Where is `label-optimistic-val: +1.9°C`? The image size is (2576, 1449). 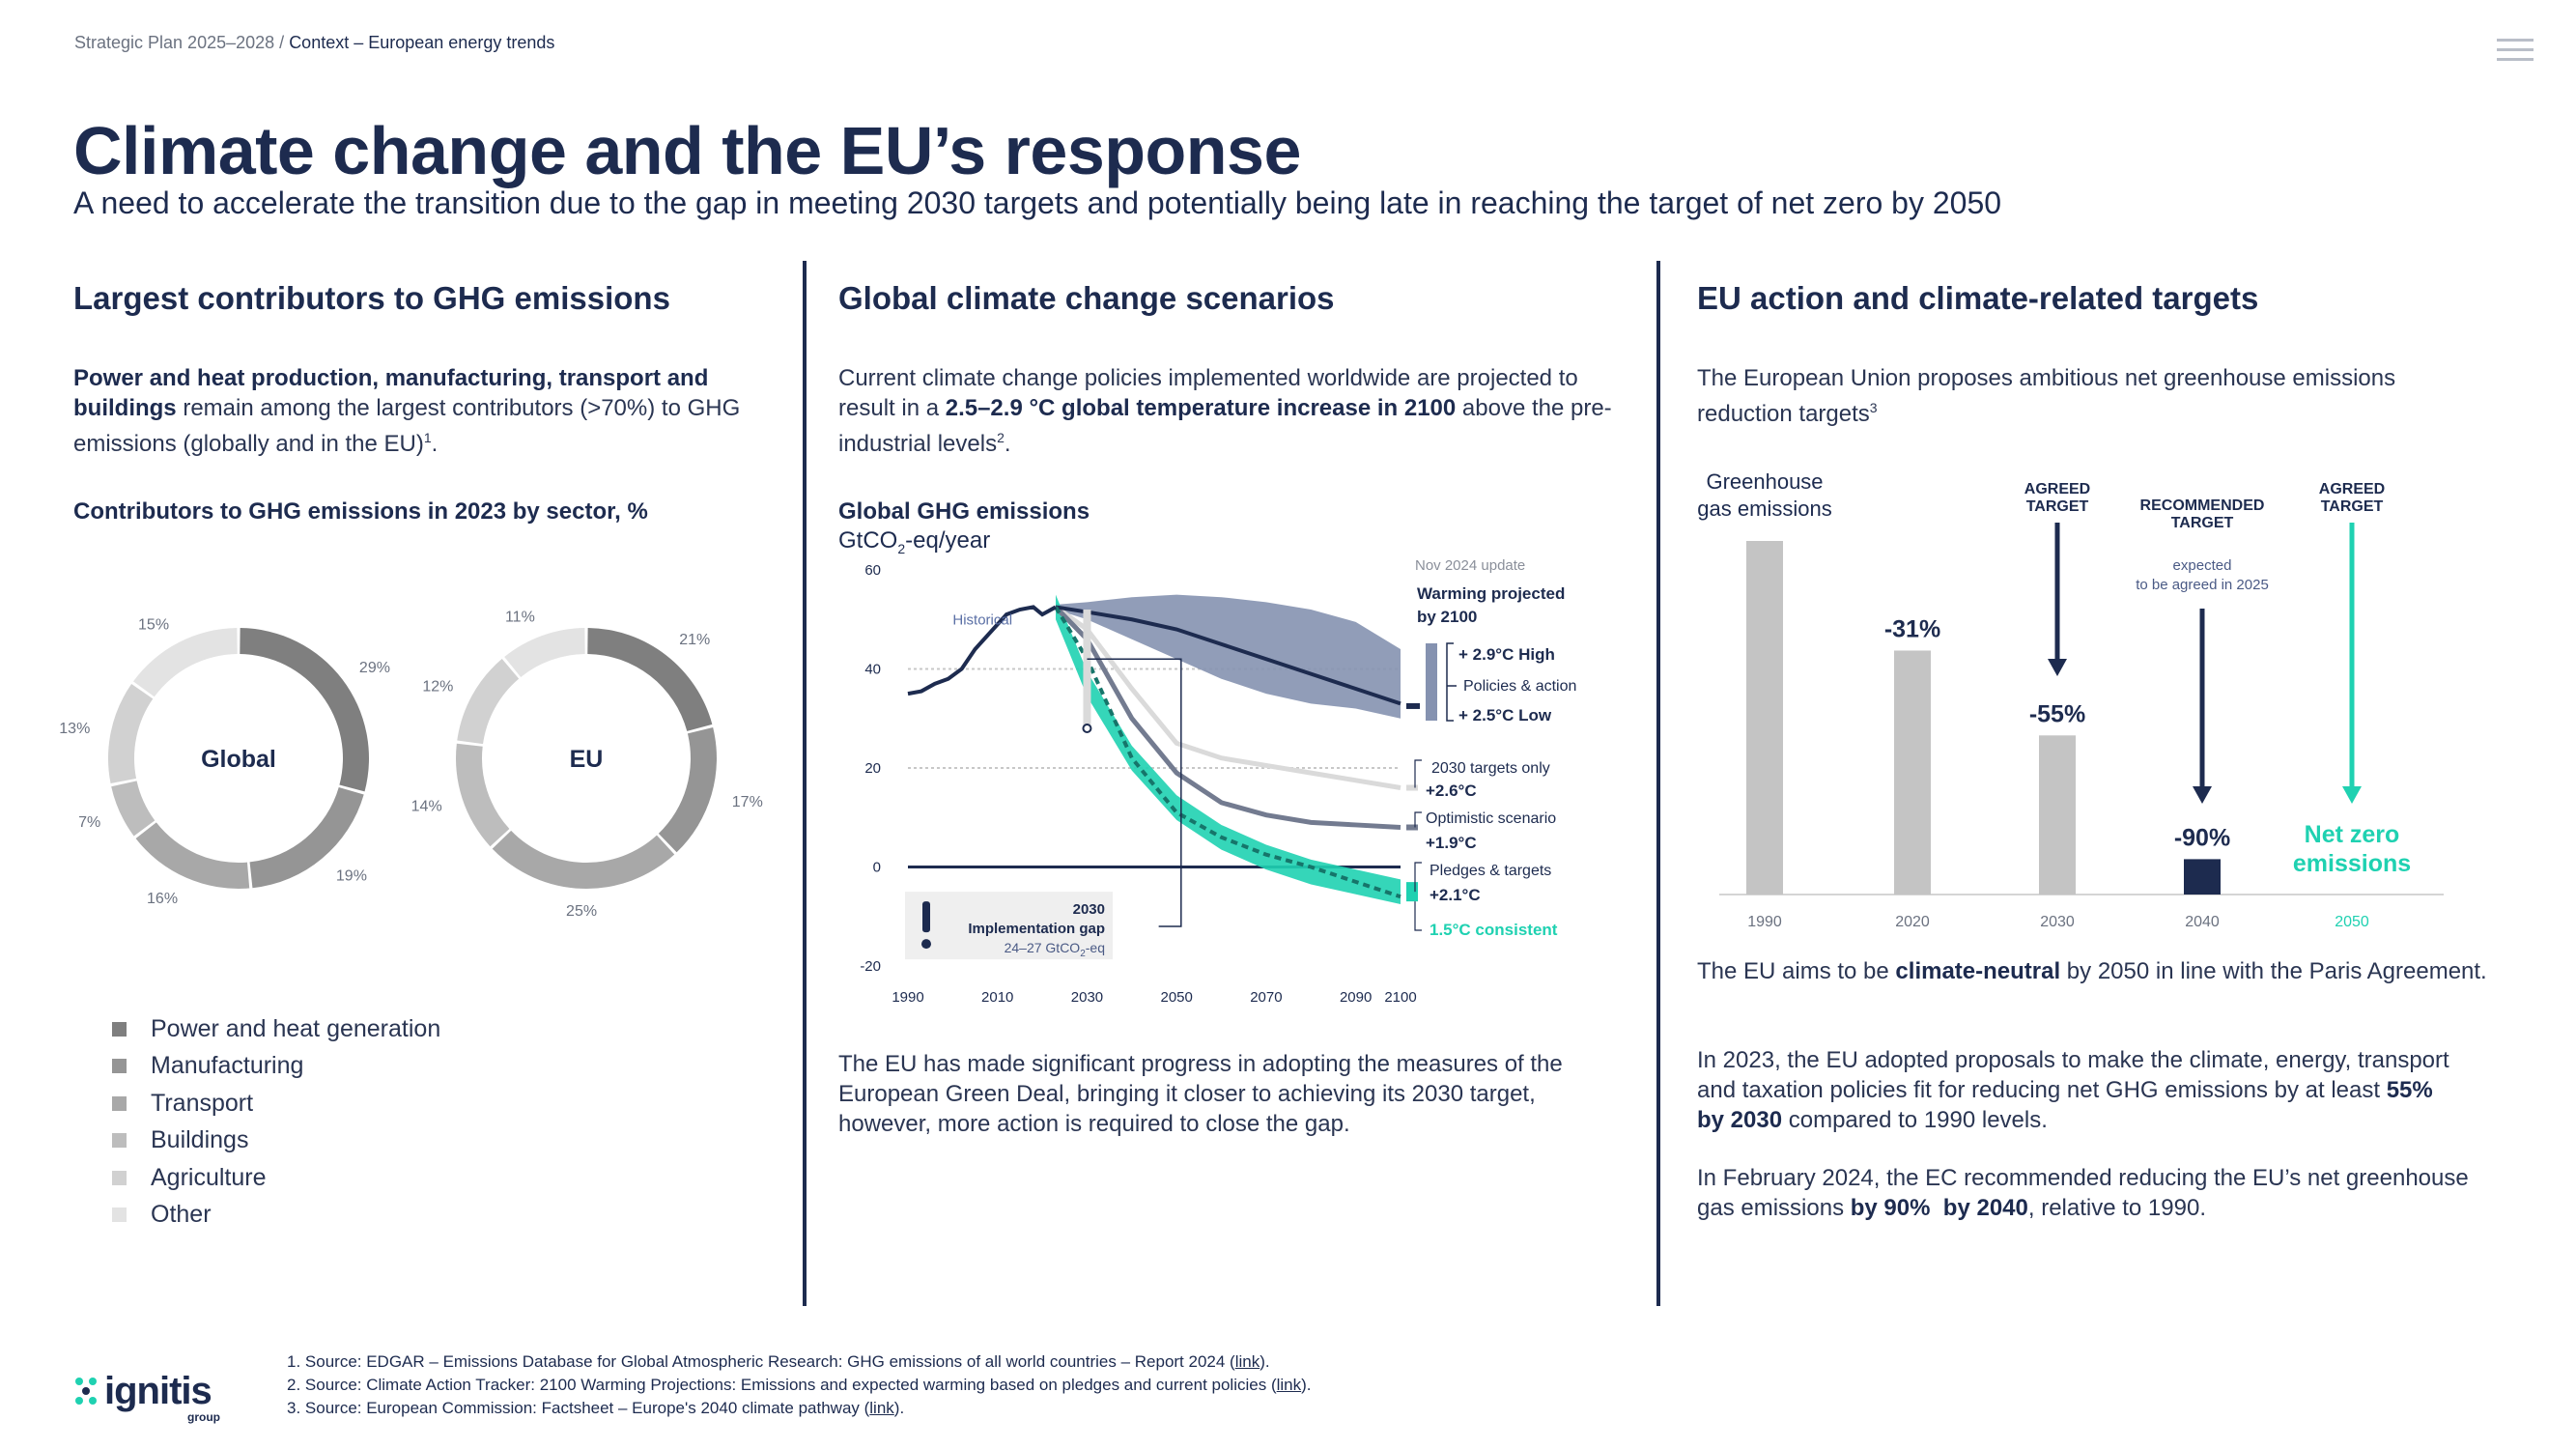 label-optimistic-val: +1.9°C is located at coordinates (1451, 843).